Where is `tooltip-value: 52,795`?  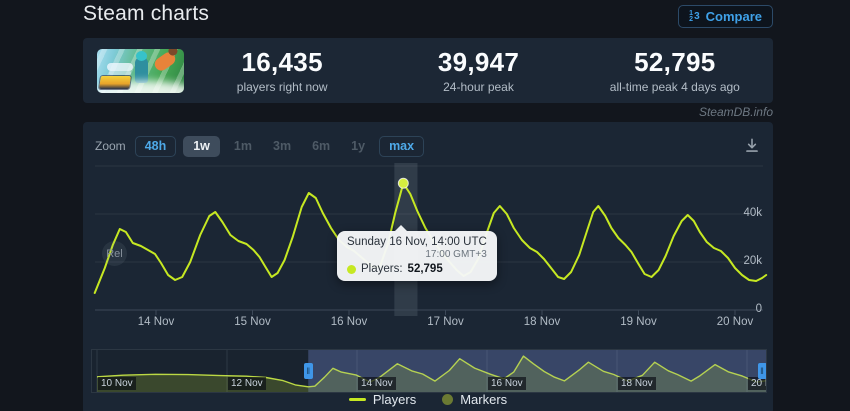 tooltip-value: 52,795 is located at coordinates (425, 269).